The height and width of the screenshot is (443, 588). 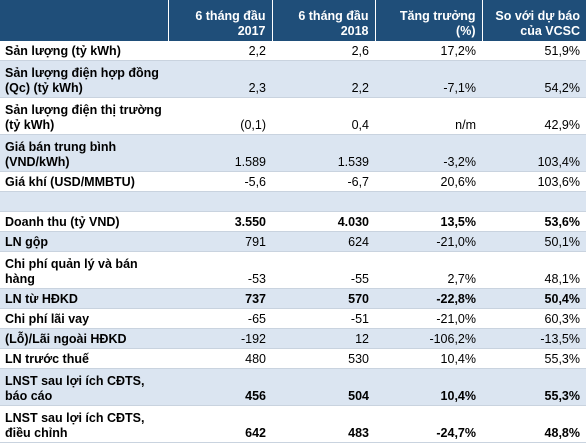 I want to click on row-label: LN gộp, so click(x=84, y=241).